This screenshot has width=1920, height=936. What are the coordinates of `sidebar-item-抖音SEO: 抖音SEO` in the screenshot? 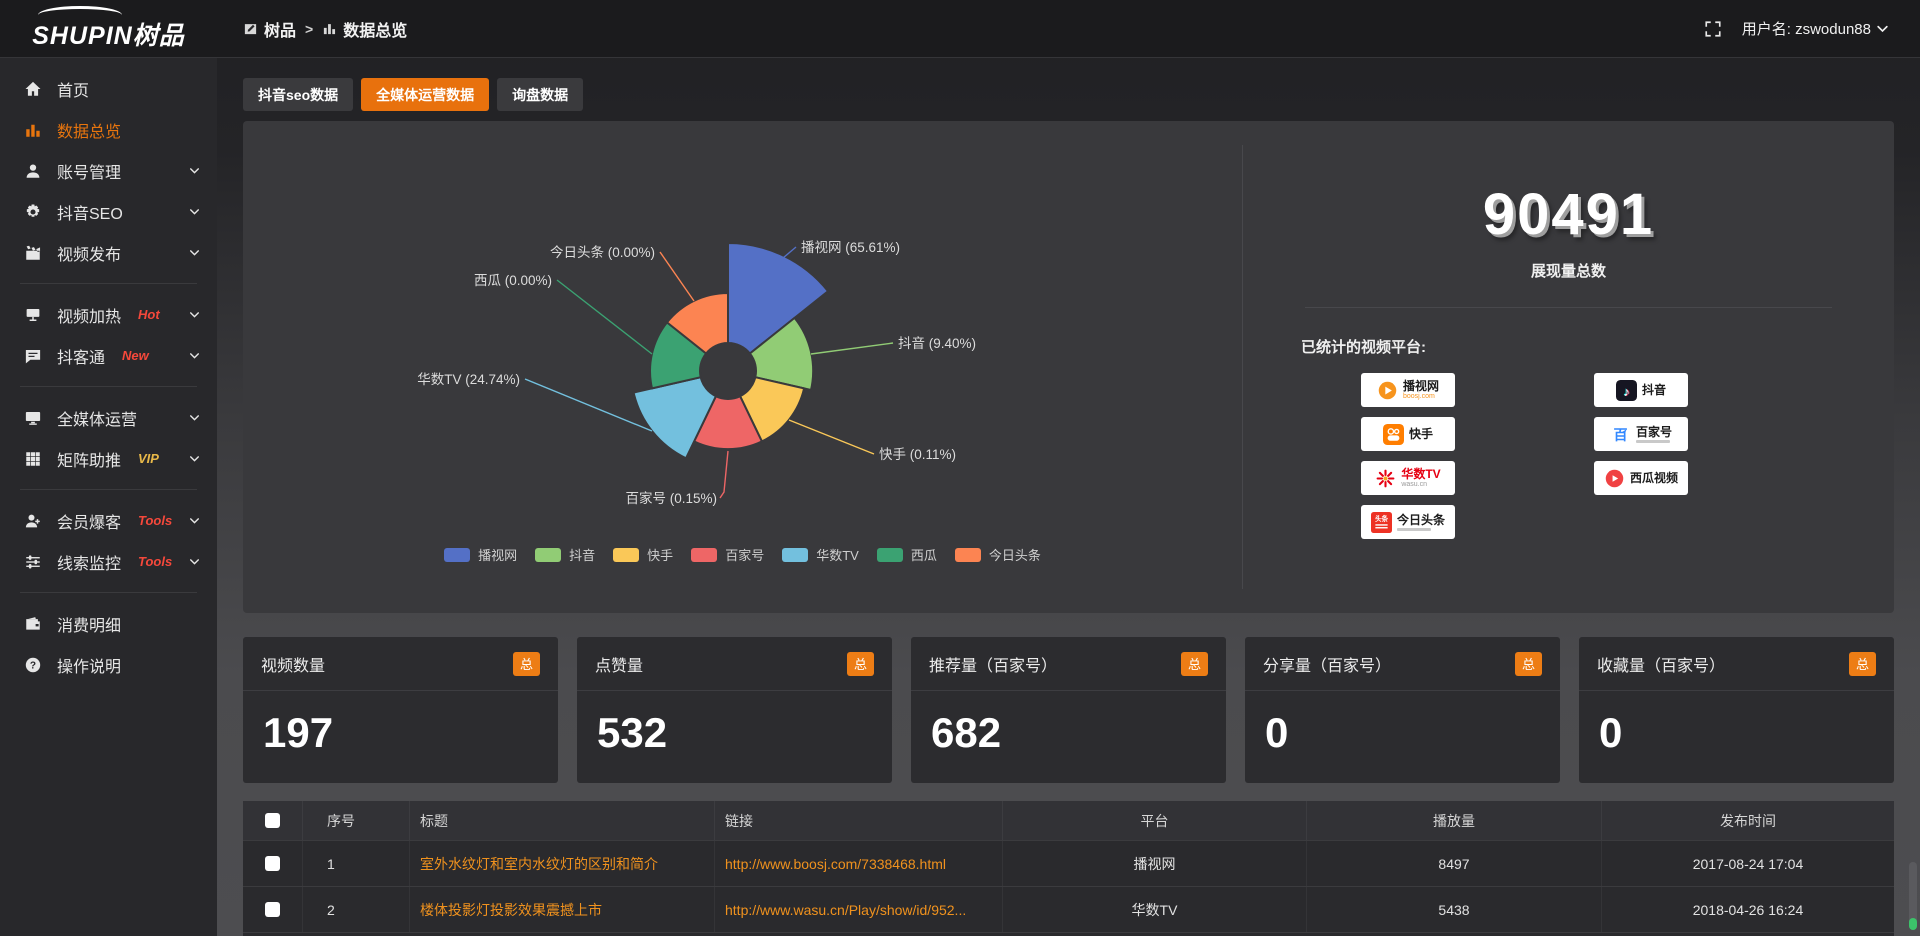 It's located at (108, 211).